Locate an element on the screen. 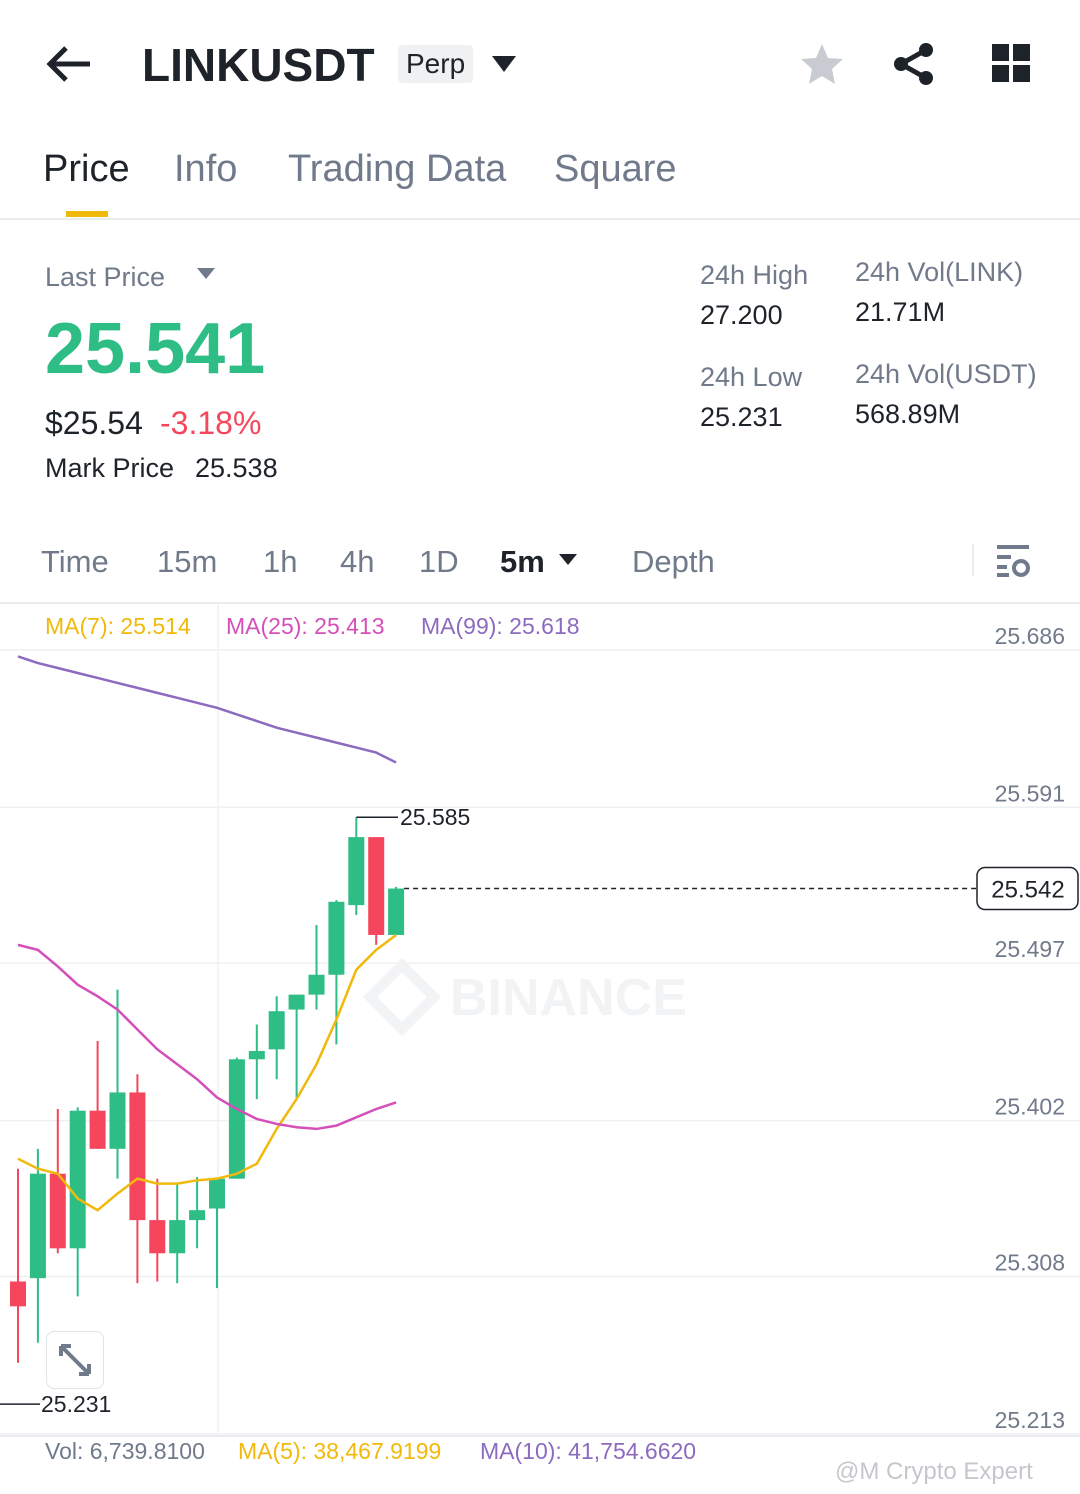  interval: 5m is located at coordinates (522, 561).